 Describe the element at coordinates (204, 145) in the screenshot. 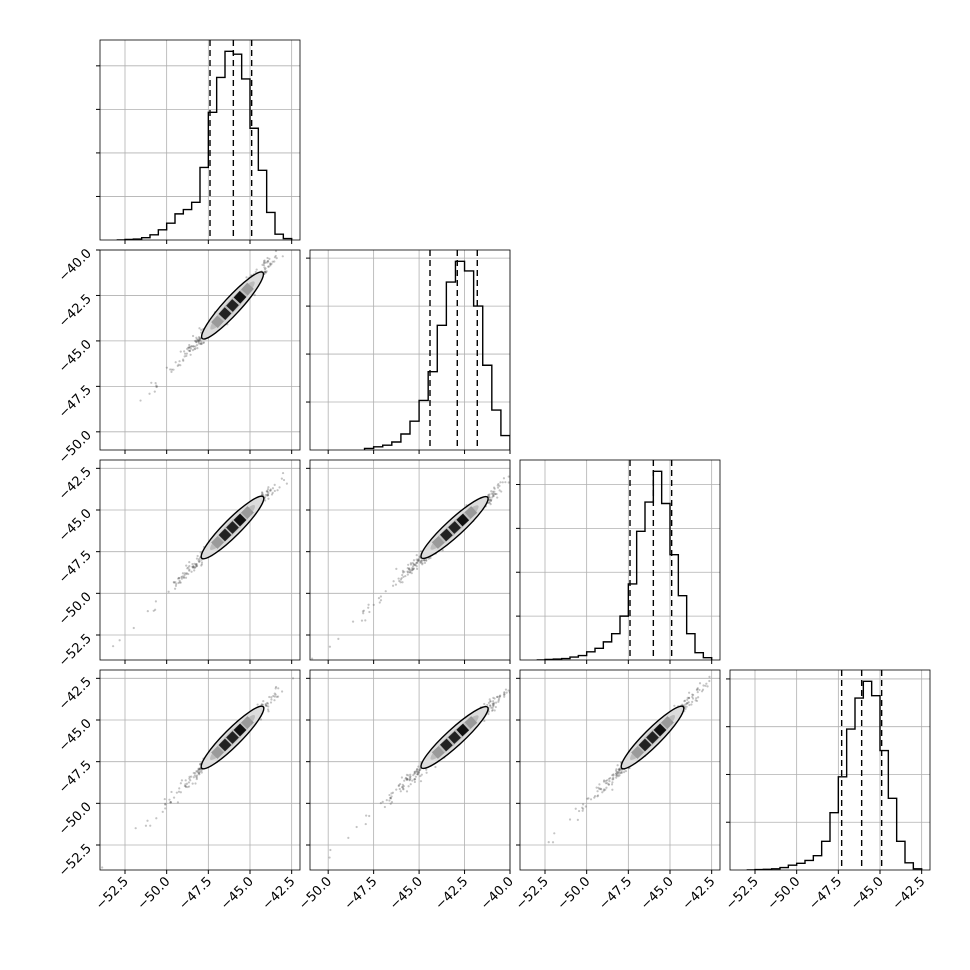

I see `histogram-step-line` at that location.